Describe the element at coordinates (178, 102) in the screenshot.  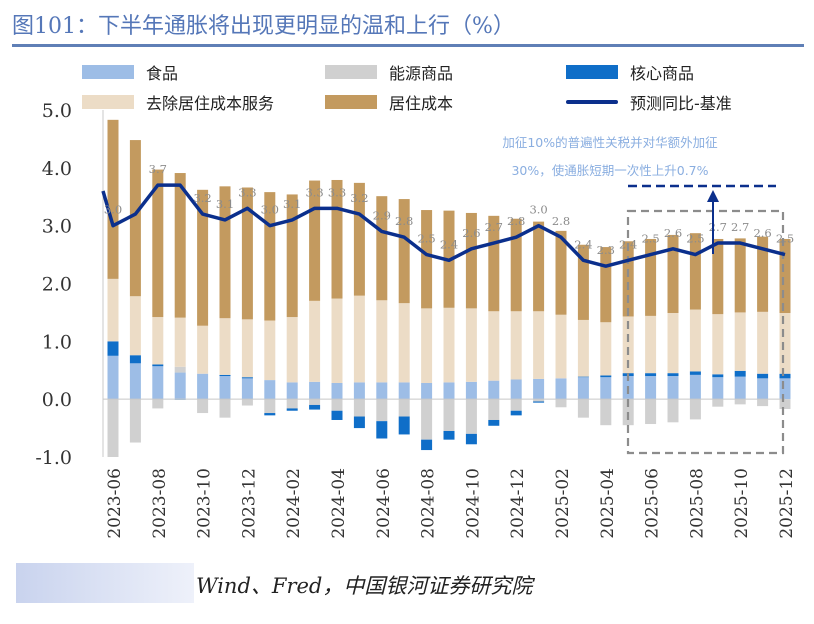
I see `legend-item-services: 去除居住成本服务` at that location.